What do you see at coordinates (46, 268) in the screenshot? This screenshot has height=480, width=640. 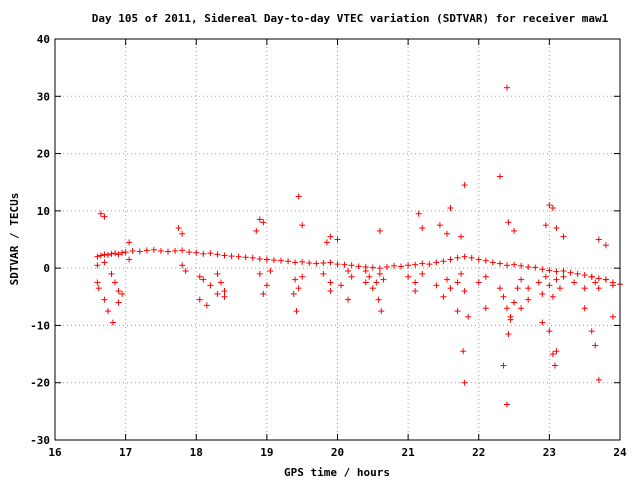 I see `y-tick-label: 0` at bounding box center [46, 268].